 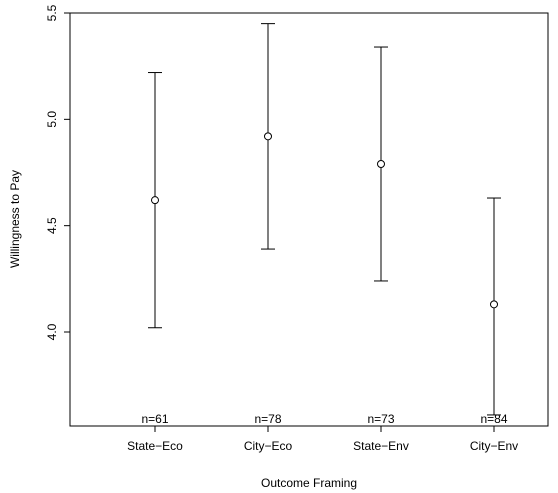 What do you see at coordinates (322, 439) in the screenshot?
I see `x-axis: State−Eco City−Eco State−Env City−Env` at bounding box center [322, 439].